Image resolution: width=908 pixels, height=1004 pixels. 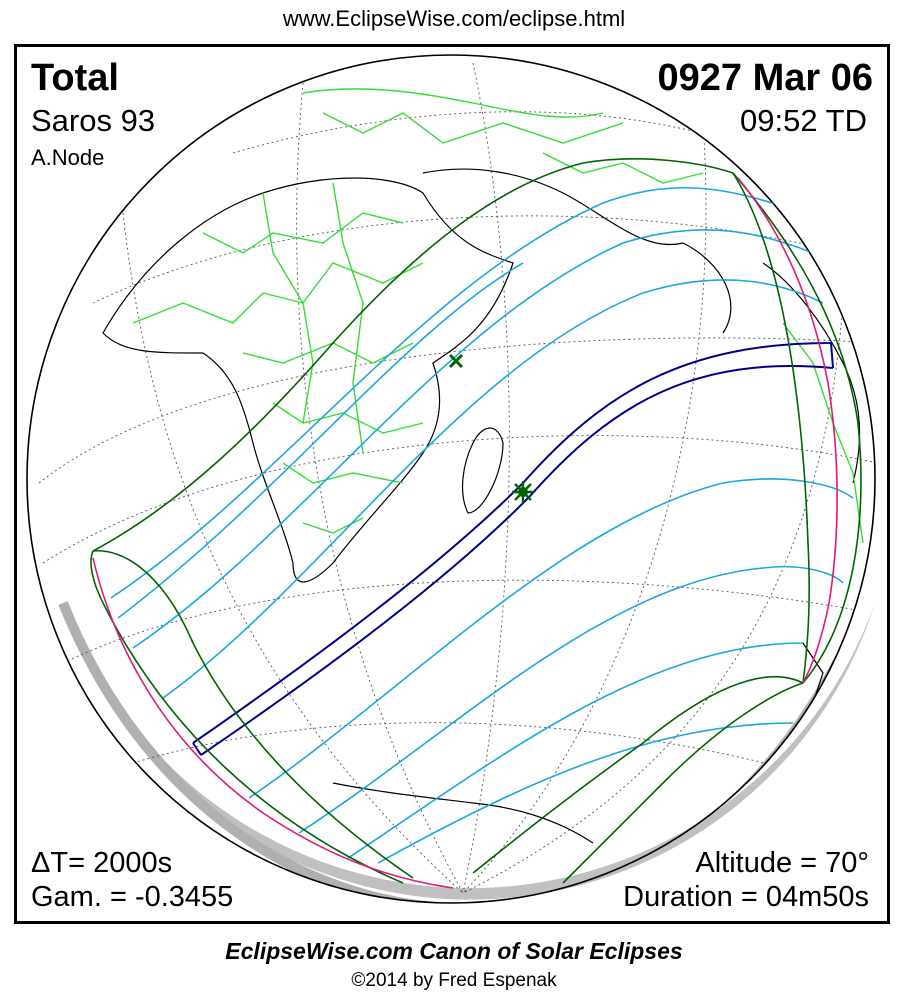 I want to click on source-url: www.EclipseWise.com/eclipse.html, so click(x=454, y=18).